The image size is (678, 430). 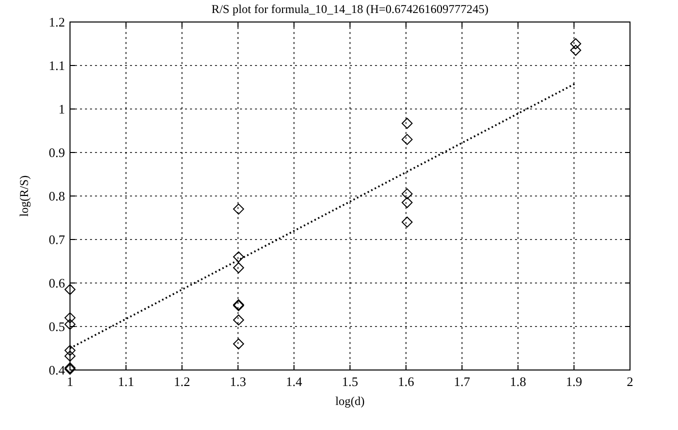 I want to click on x-tick-label: 1.2, so click(x=182, y=381).